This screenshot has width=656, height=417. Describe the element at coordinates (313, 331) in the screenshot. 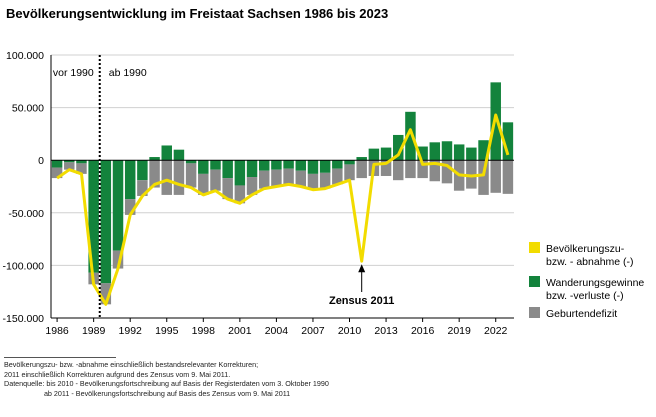

I see `x-tick-label: 2007` at that location.